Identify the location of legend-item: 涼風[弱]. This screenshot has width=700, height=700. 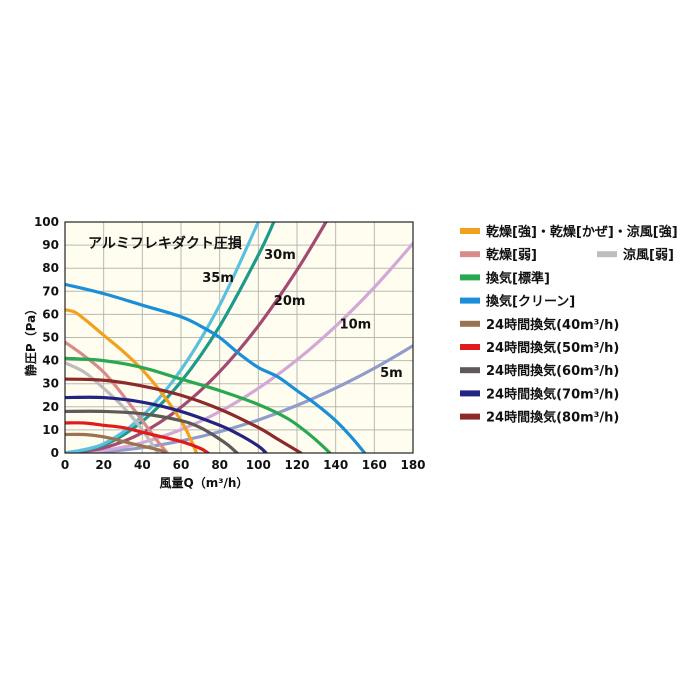
(635, 255).